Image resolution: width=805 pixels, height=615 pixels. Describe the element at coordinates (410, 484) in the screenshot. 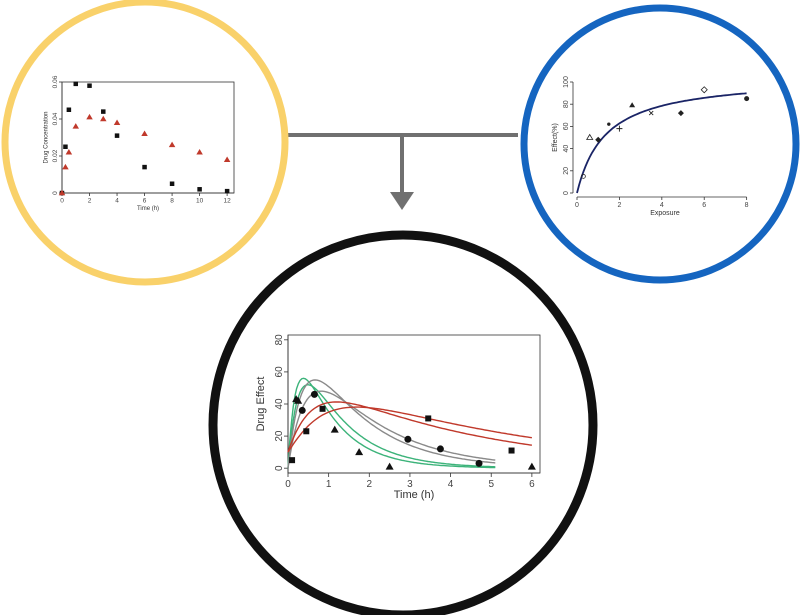

I see `x-tick-label: 3` at that location.